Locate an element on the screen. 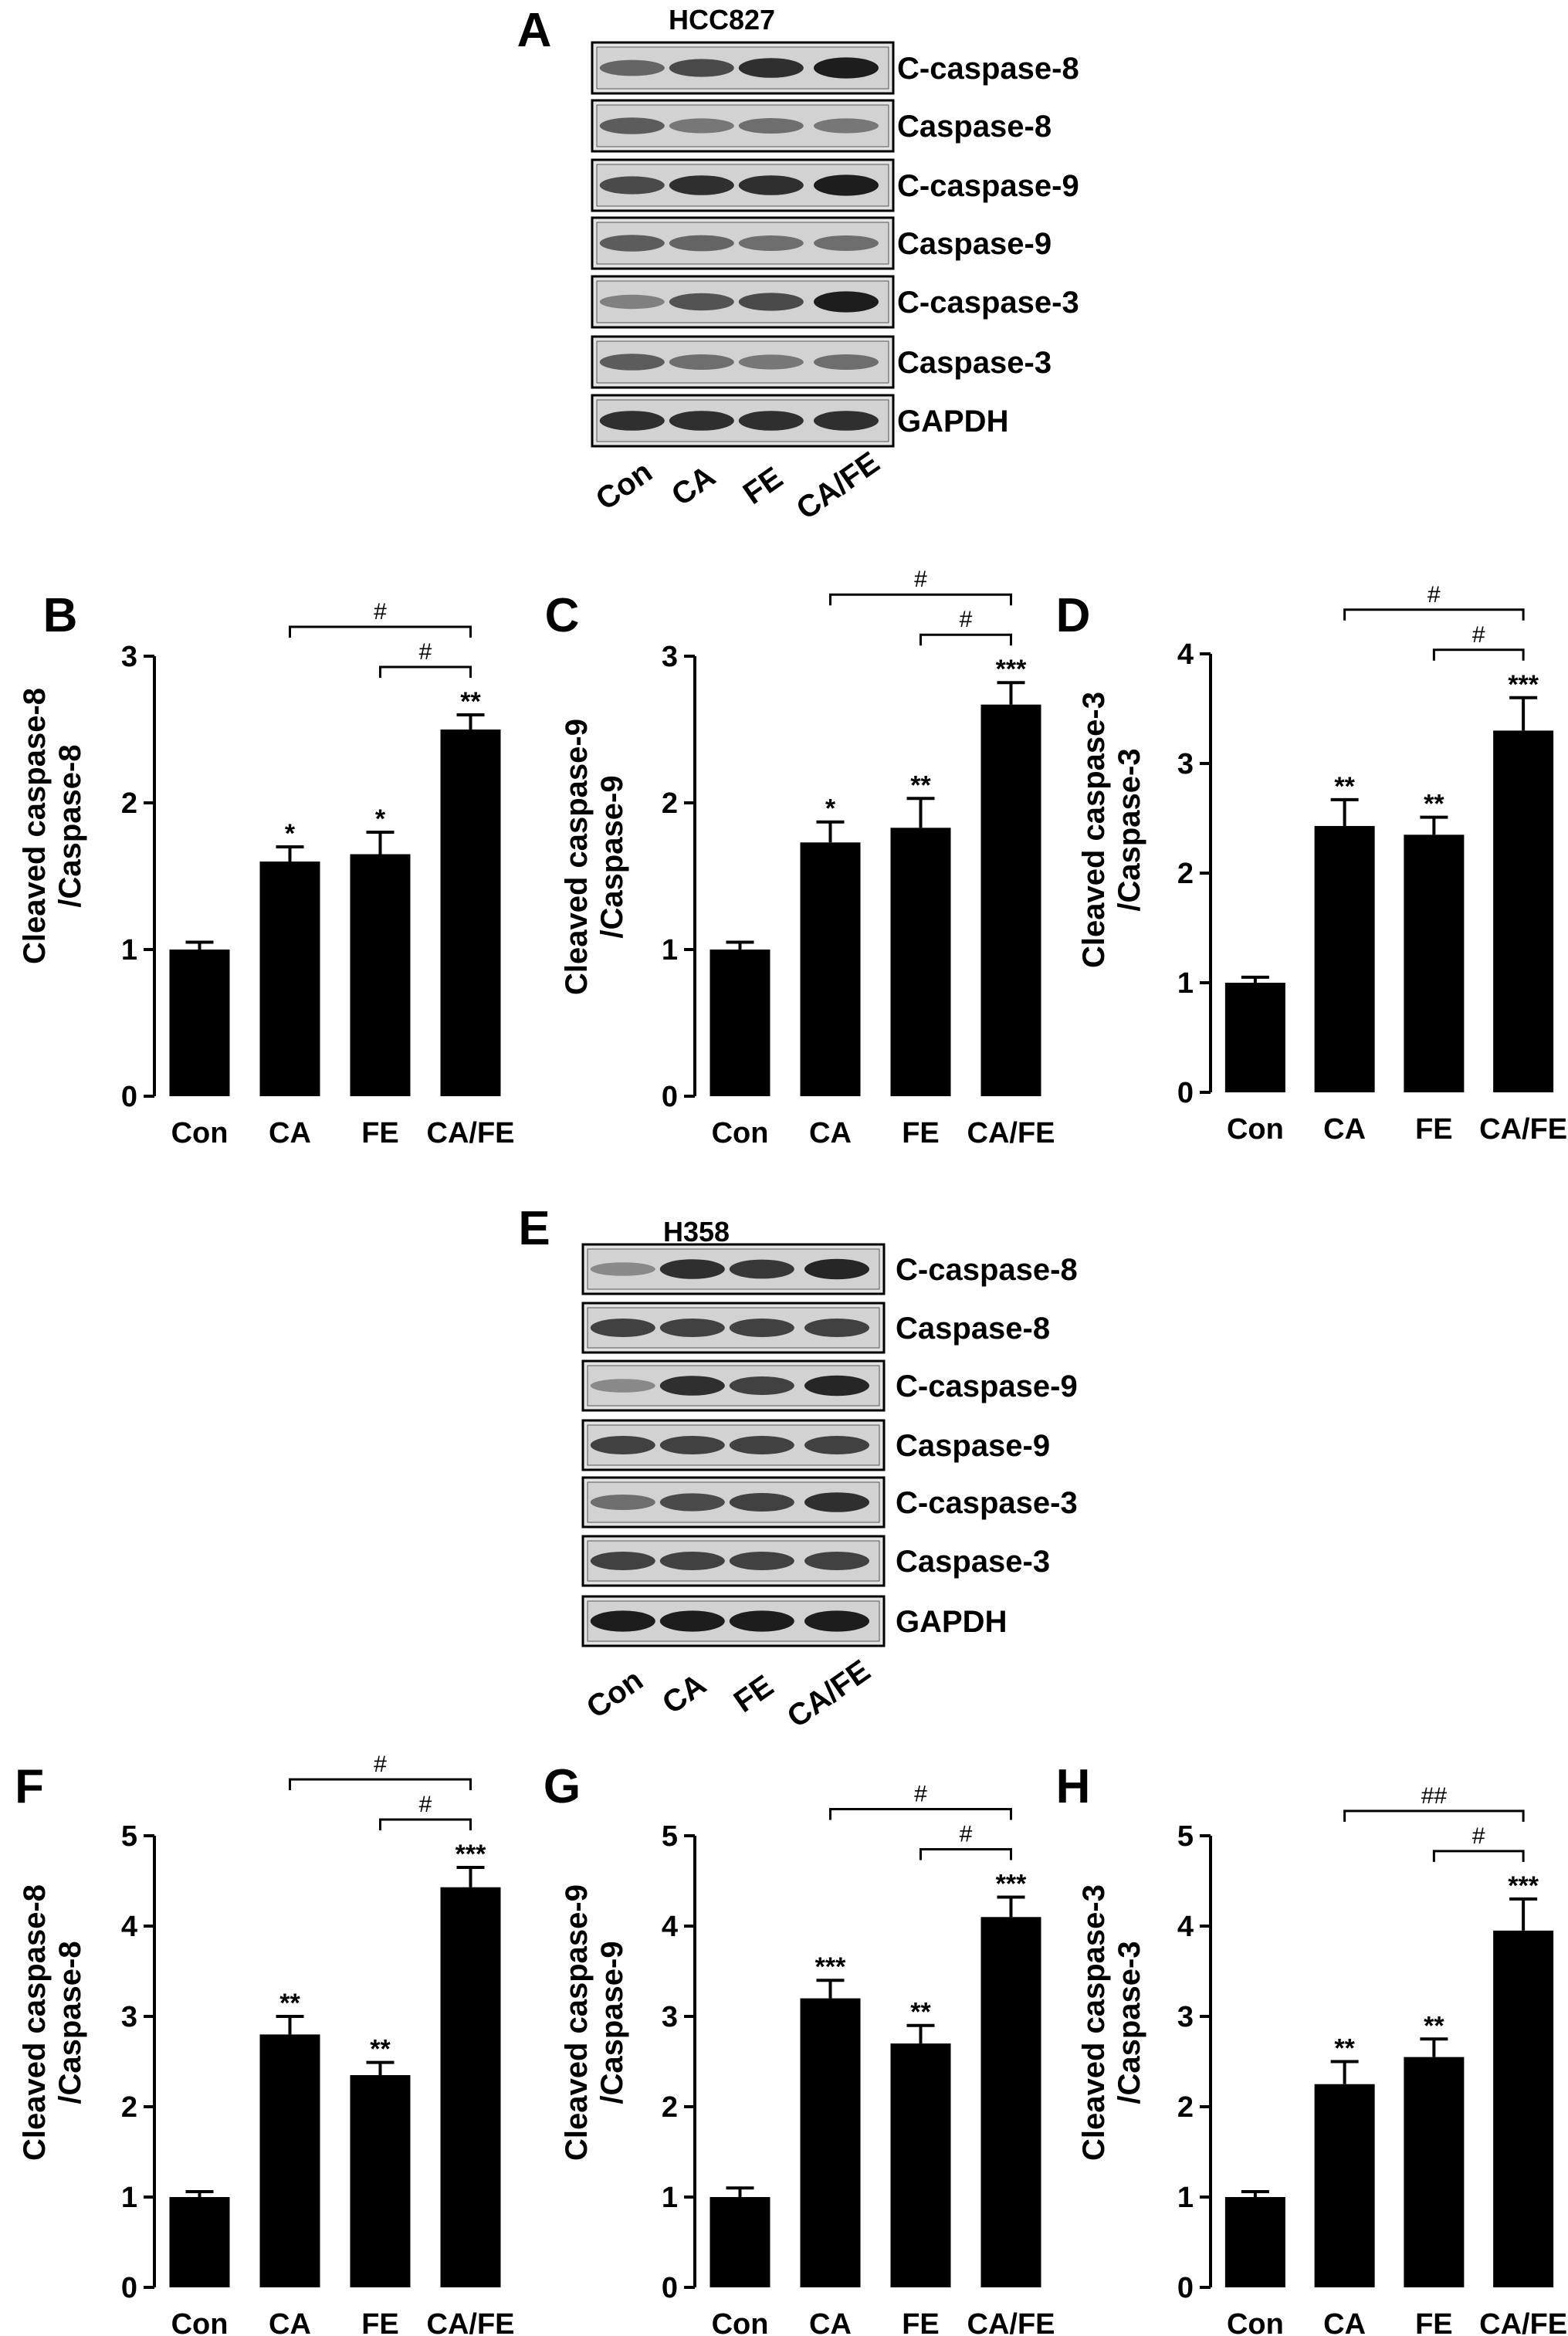 The width and height of the screenshot is (1568, 2336). y-axis-label: Cleaved caspase-3/Caspase-3 is located at coordinates (1111, 830).